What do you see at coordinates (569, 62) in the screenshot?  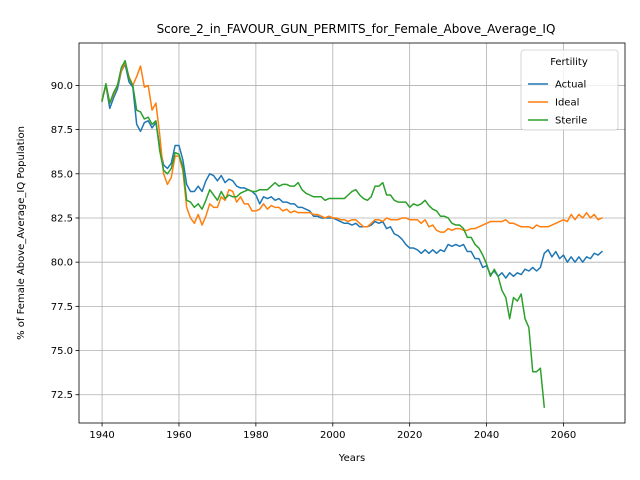 I see `legend-title: Fertility` at bounding box center [569, 62].